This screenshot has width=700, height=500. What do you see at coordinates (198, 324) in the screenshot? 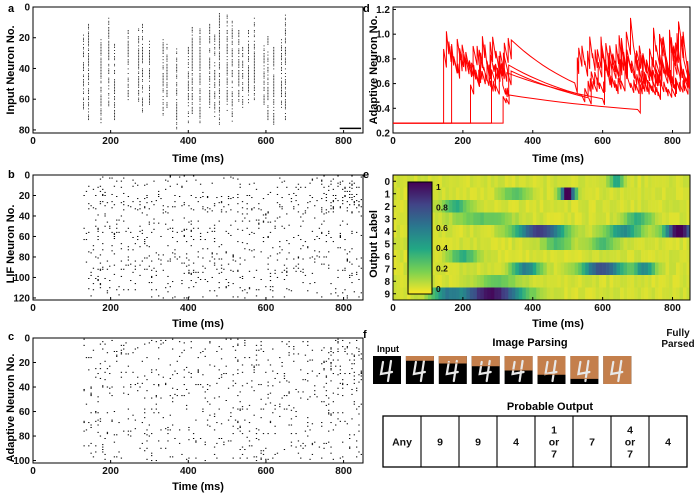
I see `panel-b-xlabel: Time (ms)` at bounding box center [198, 324].